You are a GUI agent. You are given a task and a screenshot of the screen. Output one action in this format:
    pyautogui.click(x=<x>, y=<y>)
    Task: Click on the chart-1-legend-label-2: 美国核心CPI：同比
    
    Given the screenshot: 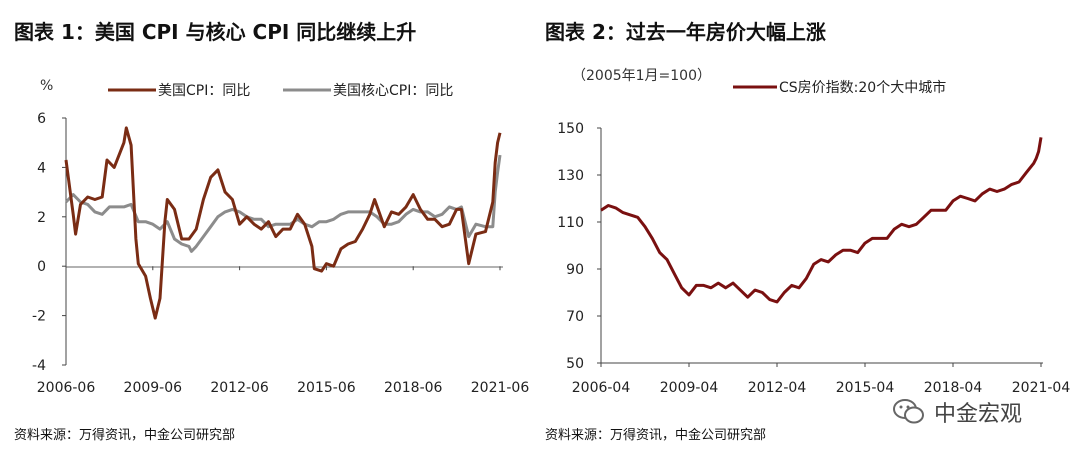 What is the action you would take?
    pyautogui.click(x=393, y=91)
    